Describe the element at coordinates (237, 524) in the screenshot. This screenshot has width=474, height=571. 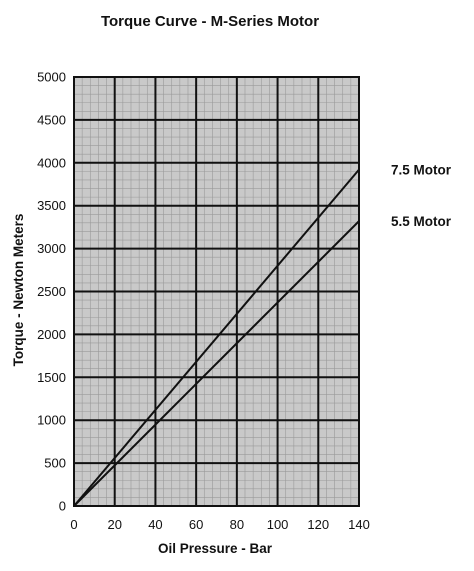
I see `x-tick-label: 80` at that location.